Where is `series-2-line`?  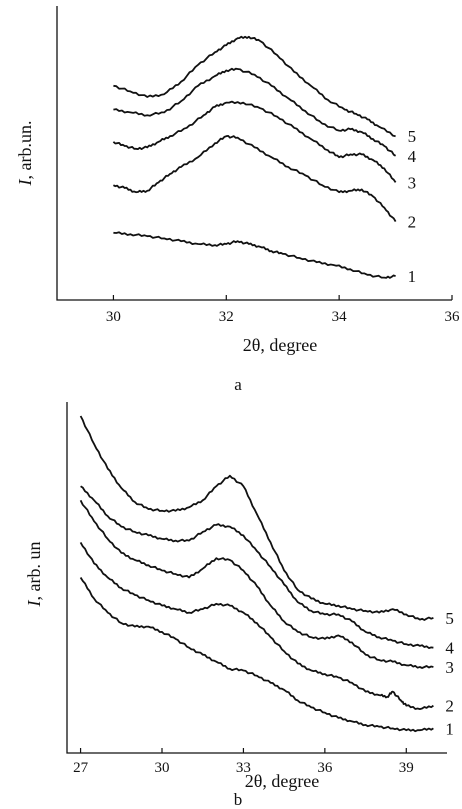 series-2-line is located at coordinates (254, 179).